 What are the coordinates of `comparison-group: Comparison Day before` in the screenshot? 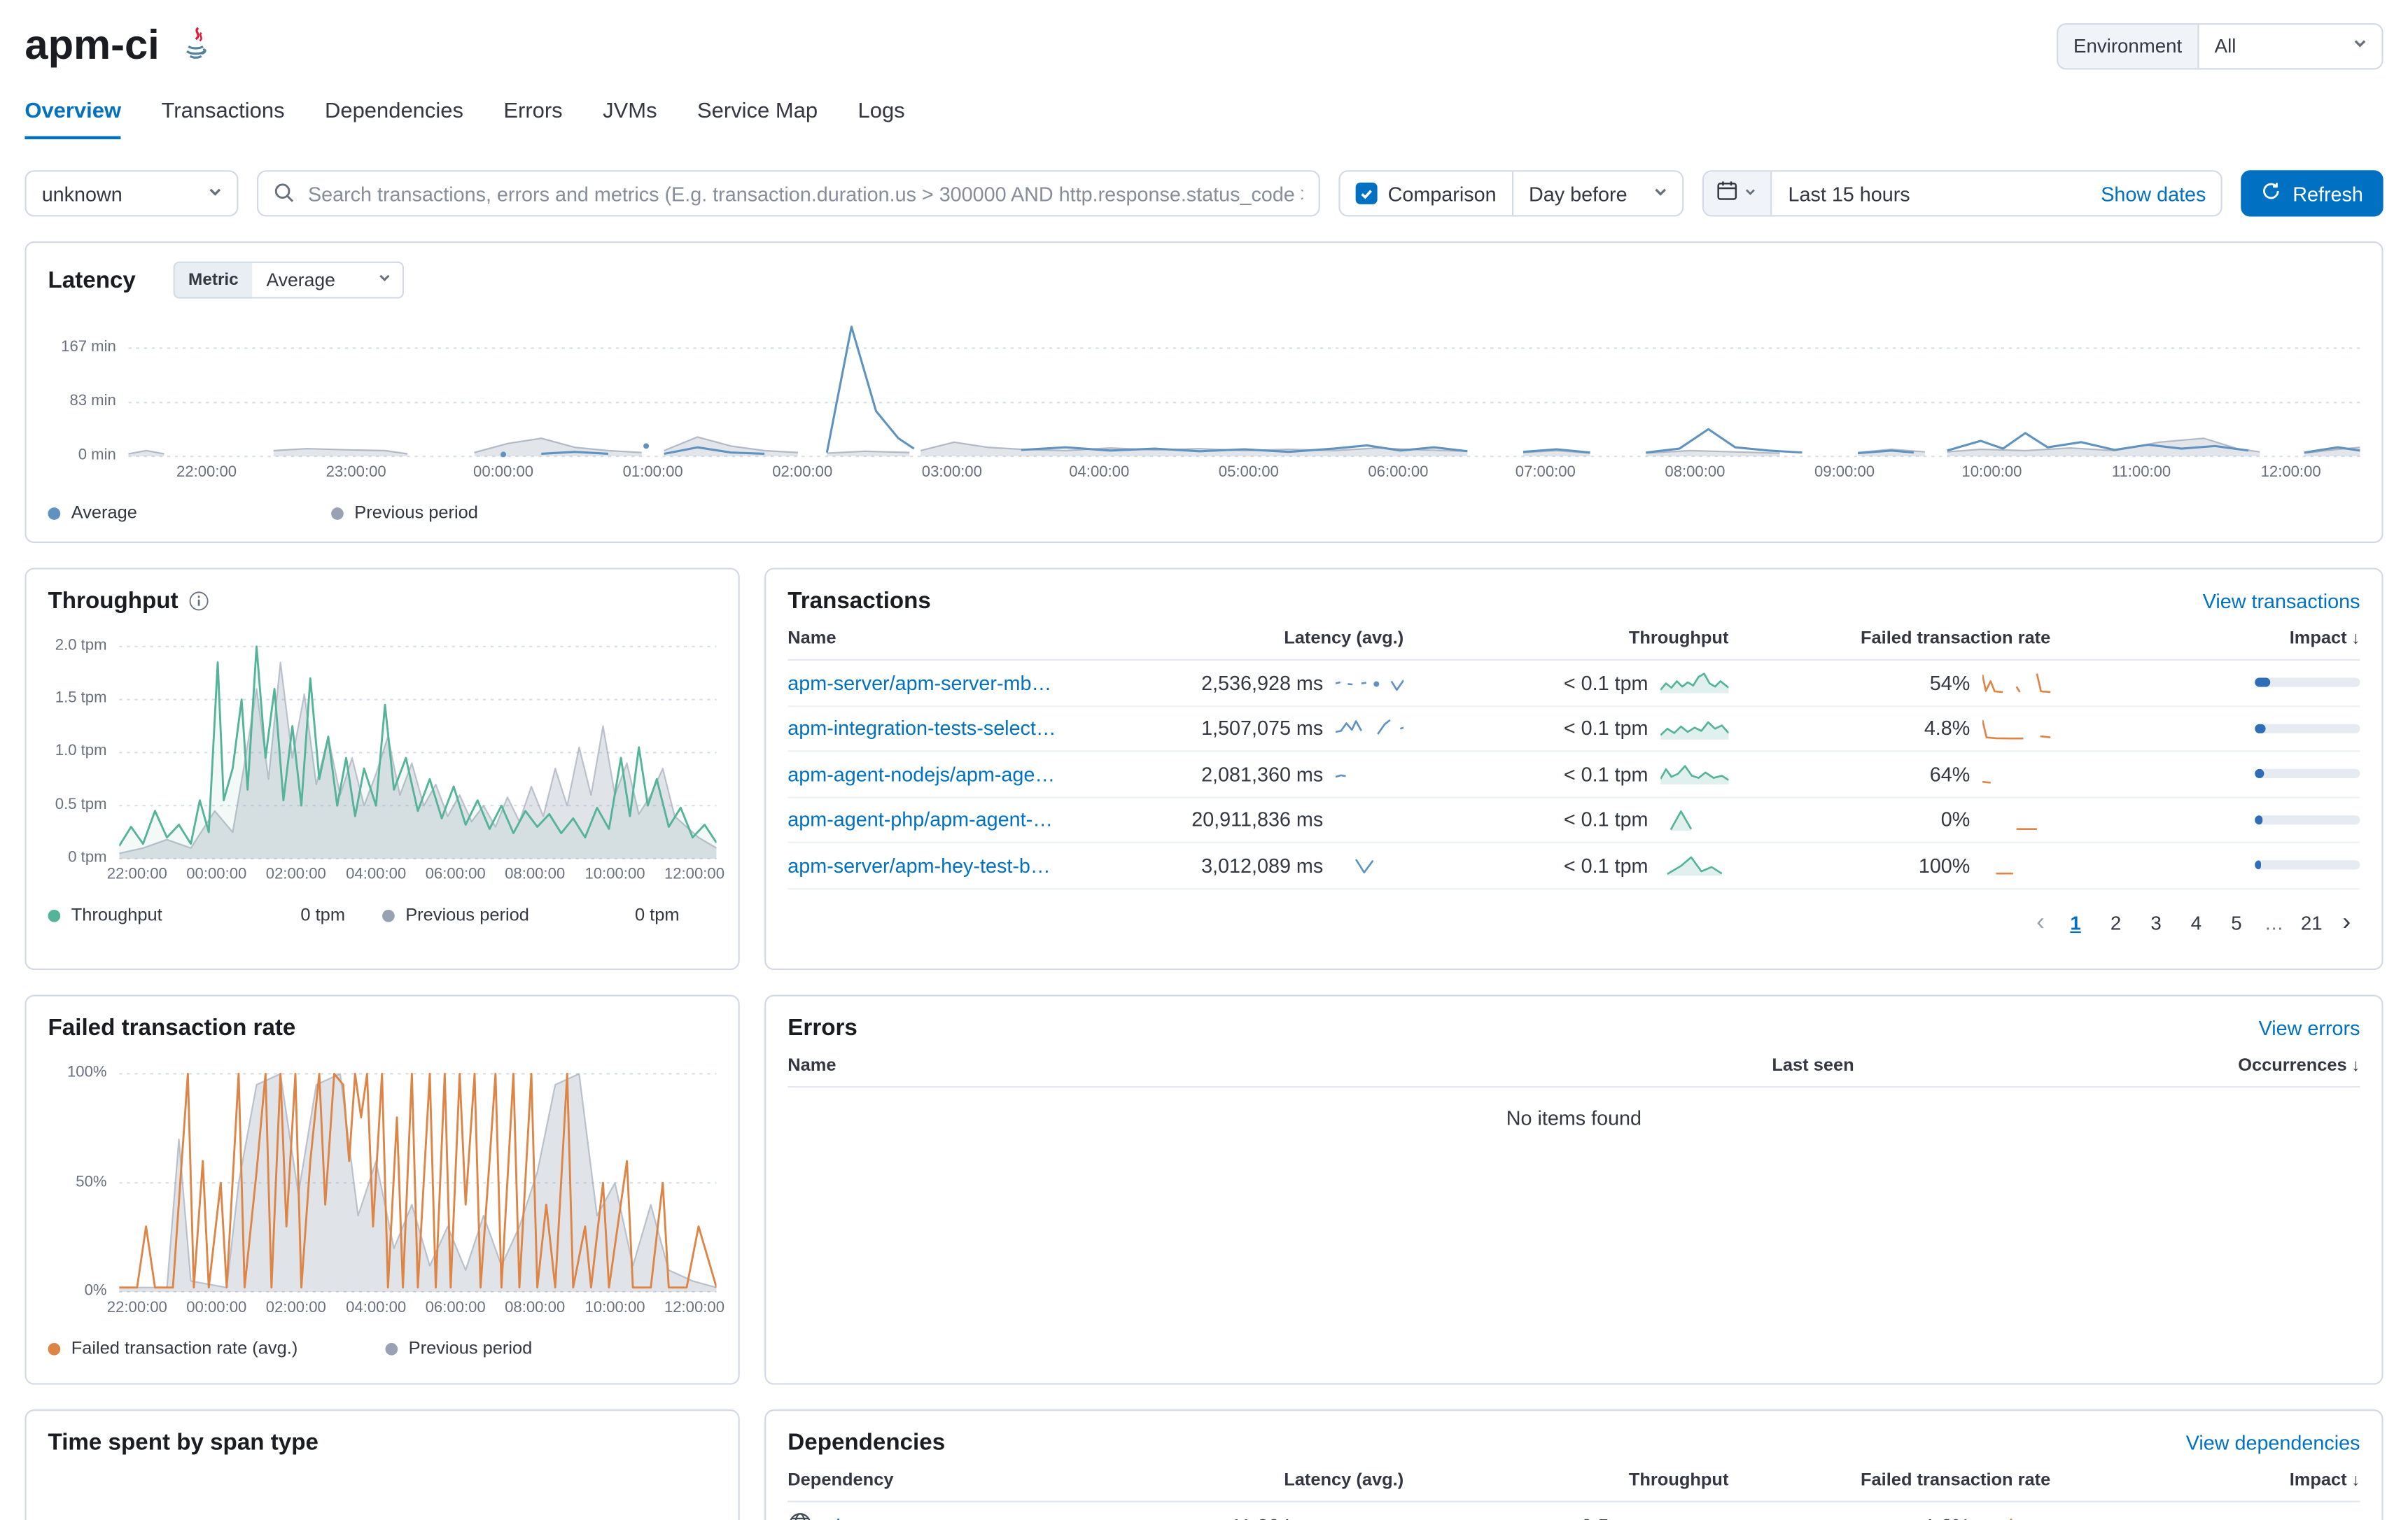 It's located at (1511, 193).